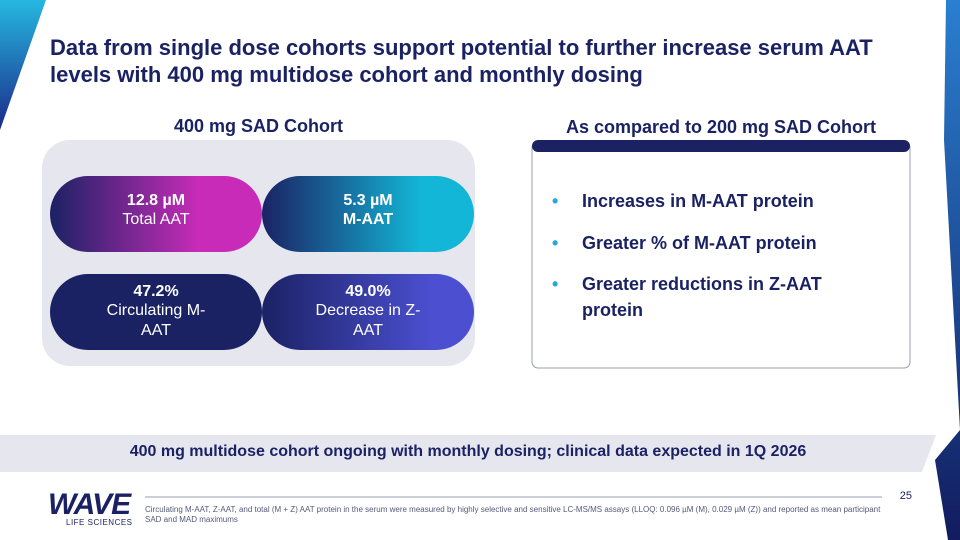 The image size is (960, 540). Describe the element at coordinates (721, 146) in the screenshot. I see `right-panel-bar` at that location.